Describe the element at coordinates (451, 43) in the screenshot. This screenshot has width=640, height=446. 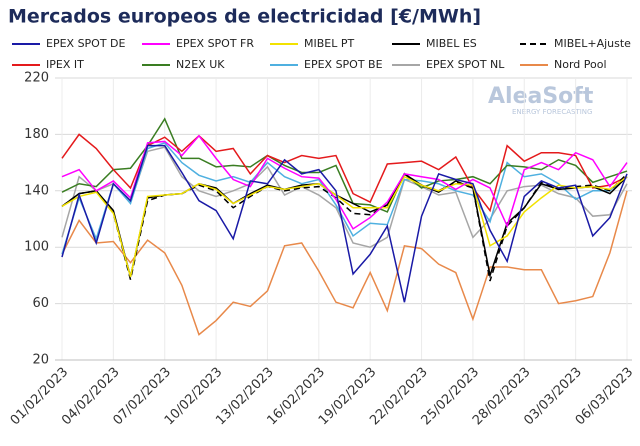
I see `legend-label: MIBEL ES` at that location.